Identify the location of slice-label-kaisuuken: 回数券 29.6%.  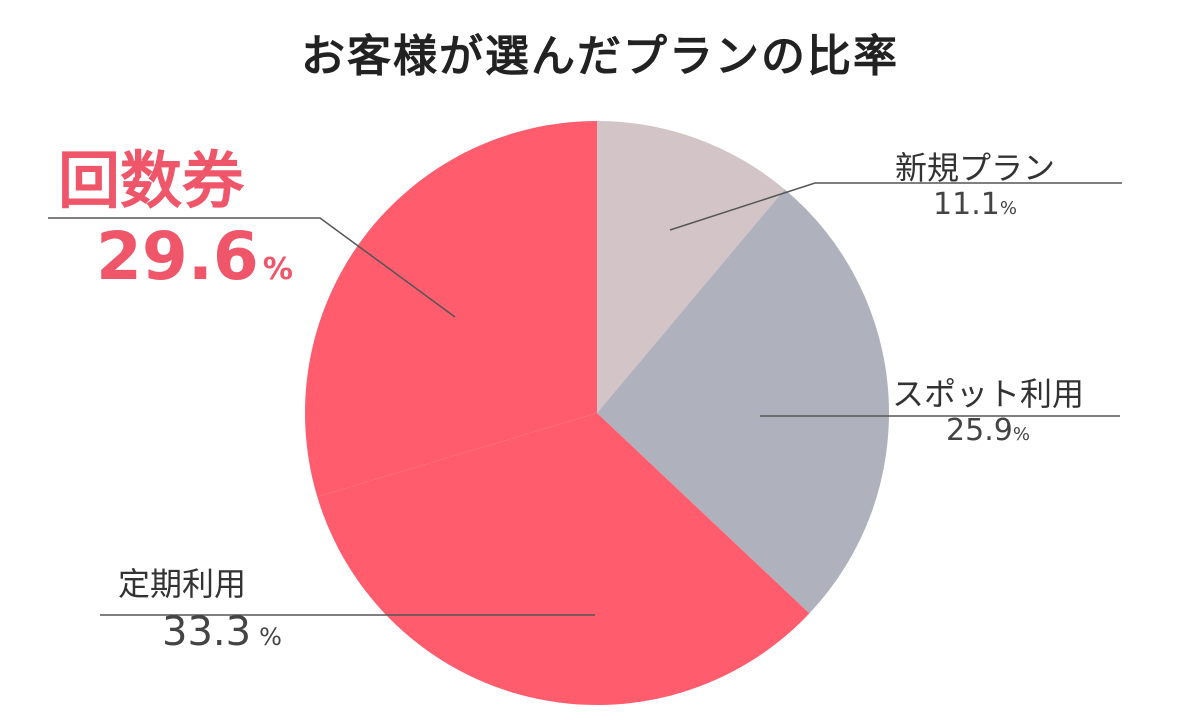
(175, 220).